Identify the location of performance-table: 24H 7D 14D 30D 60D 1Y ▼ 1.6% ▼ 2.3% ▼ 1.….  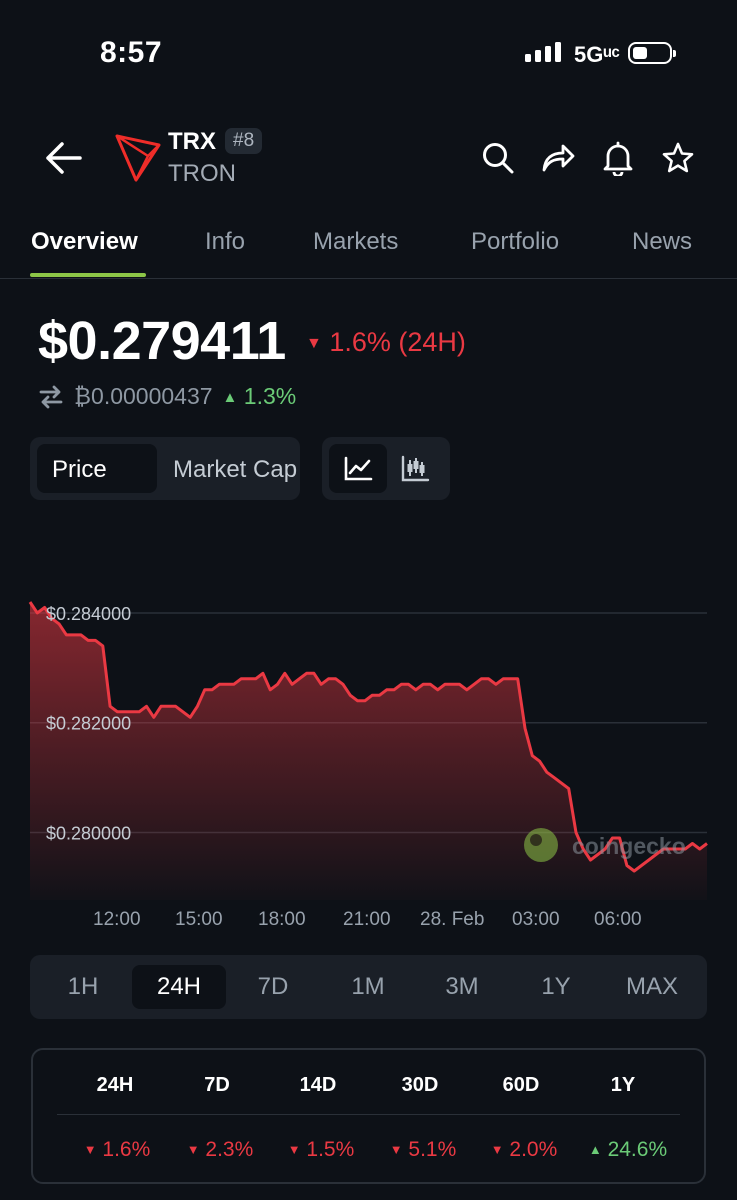
(368, 1116).